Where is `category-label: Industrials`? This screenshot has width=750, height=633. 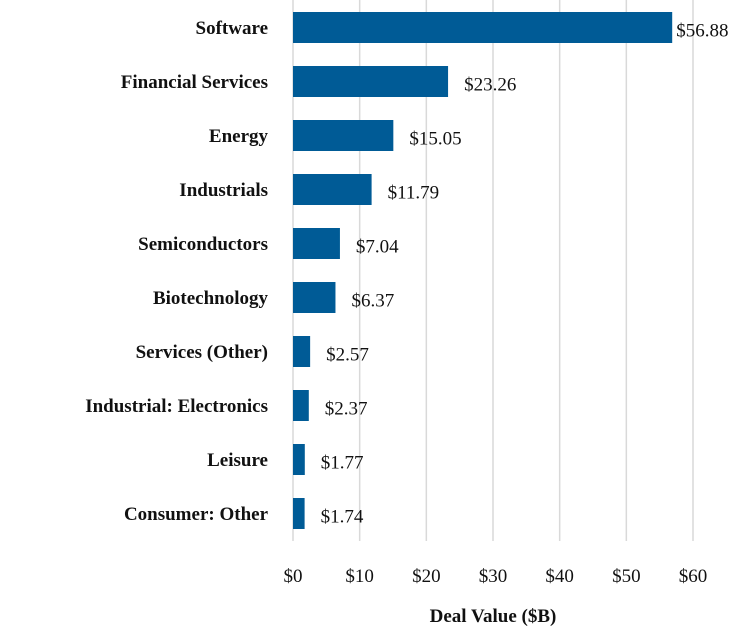 category-label: Industrials is located at coordinates (223, 190).